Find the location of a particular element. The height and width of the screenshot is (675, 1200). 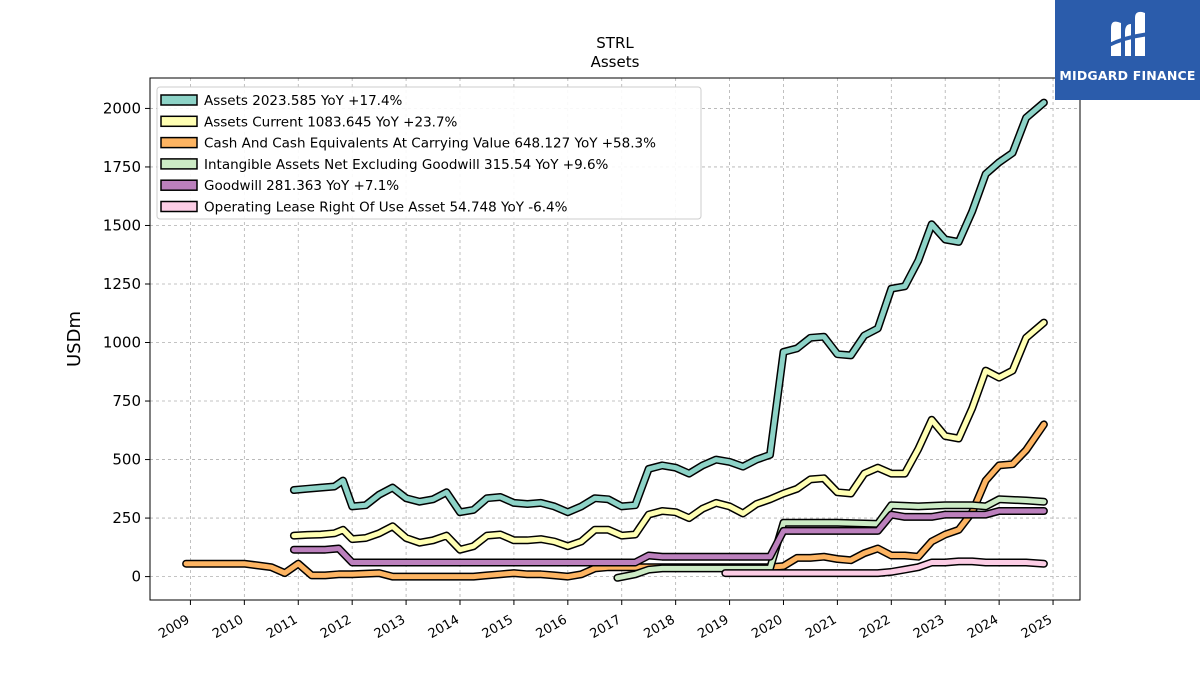

y-axis: 0 250 500 750 1000 1250 1500 1750 2000 is located at coordinates (126, 342).